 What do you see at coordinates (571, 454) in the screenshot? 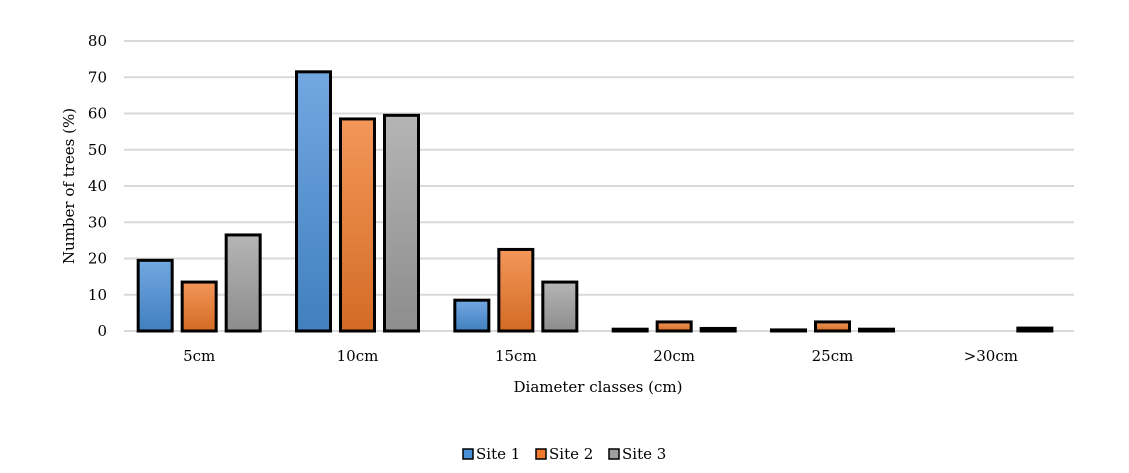
I see `legend-label: Site 2` at bounding box center [571, 454].